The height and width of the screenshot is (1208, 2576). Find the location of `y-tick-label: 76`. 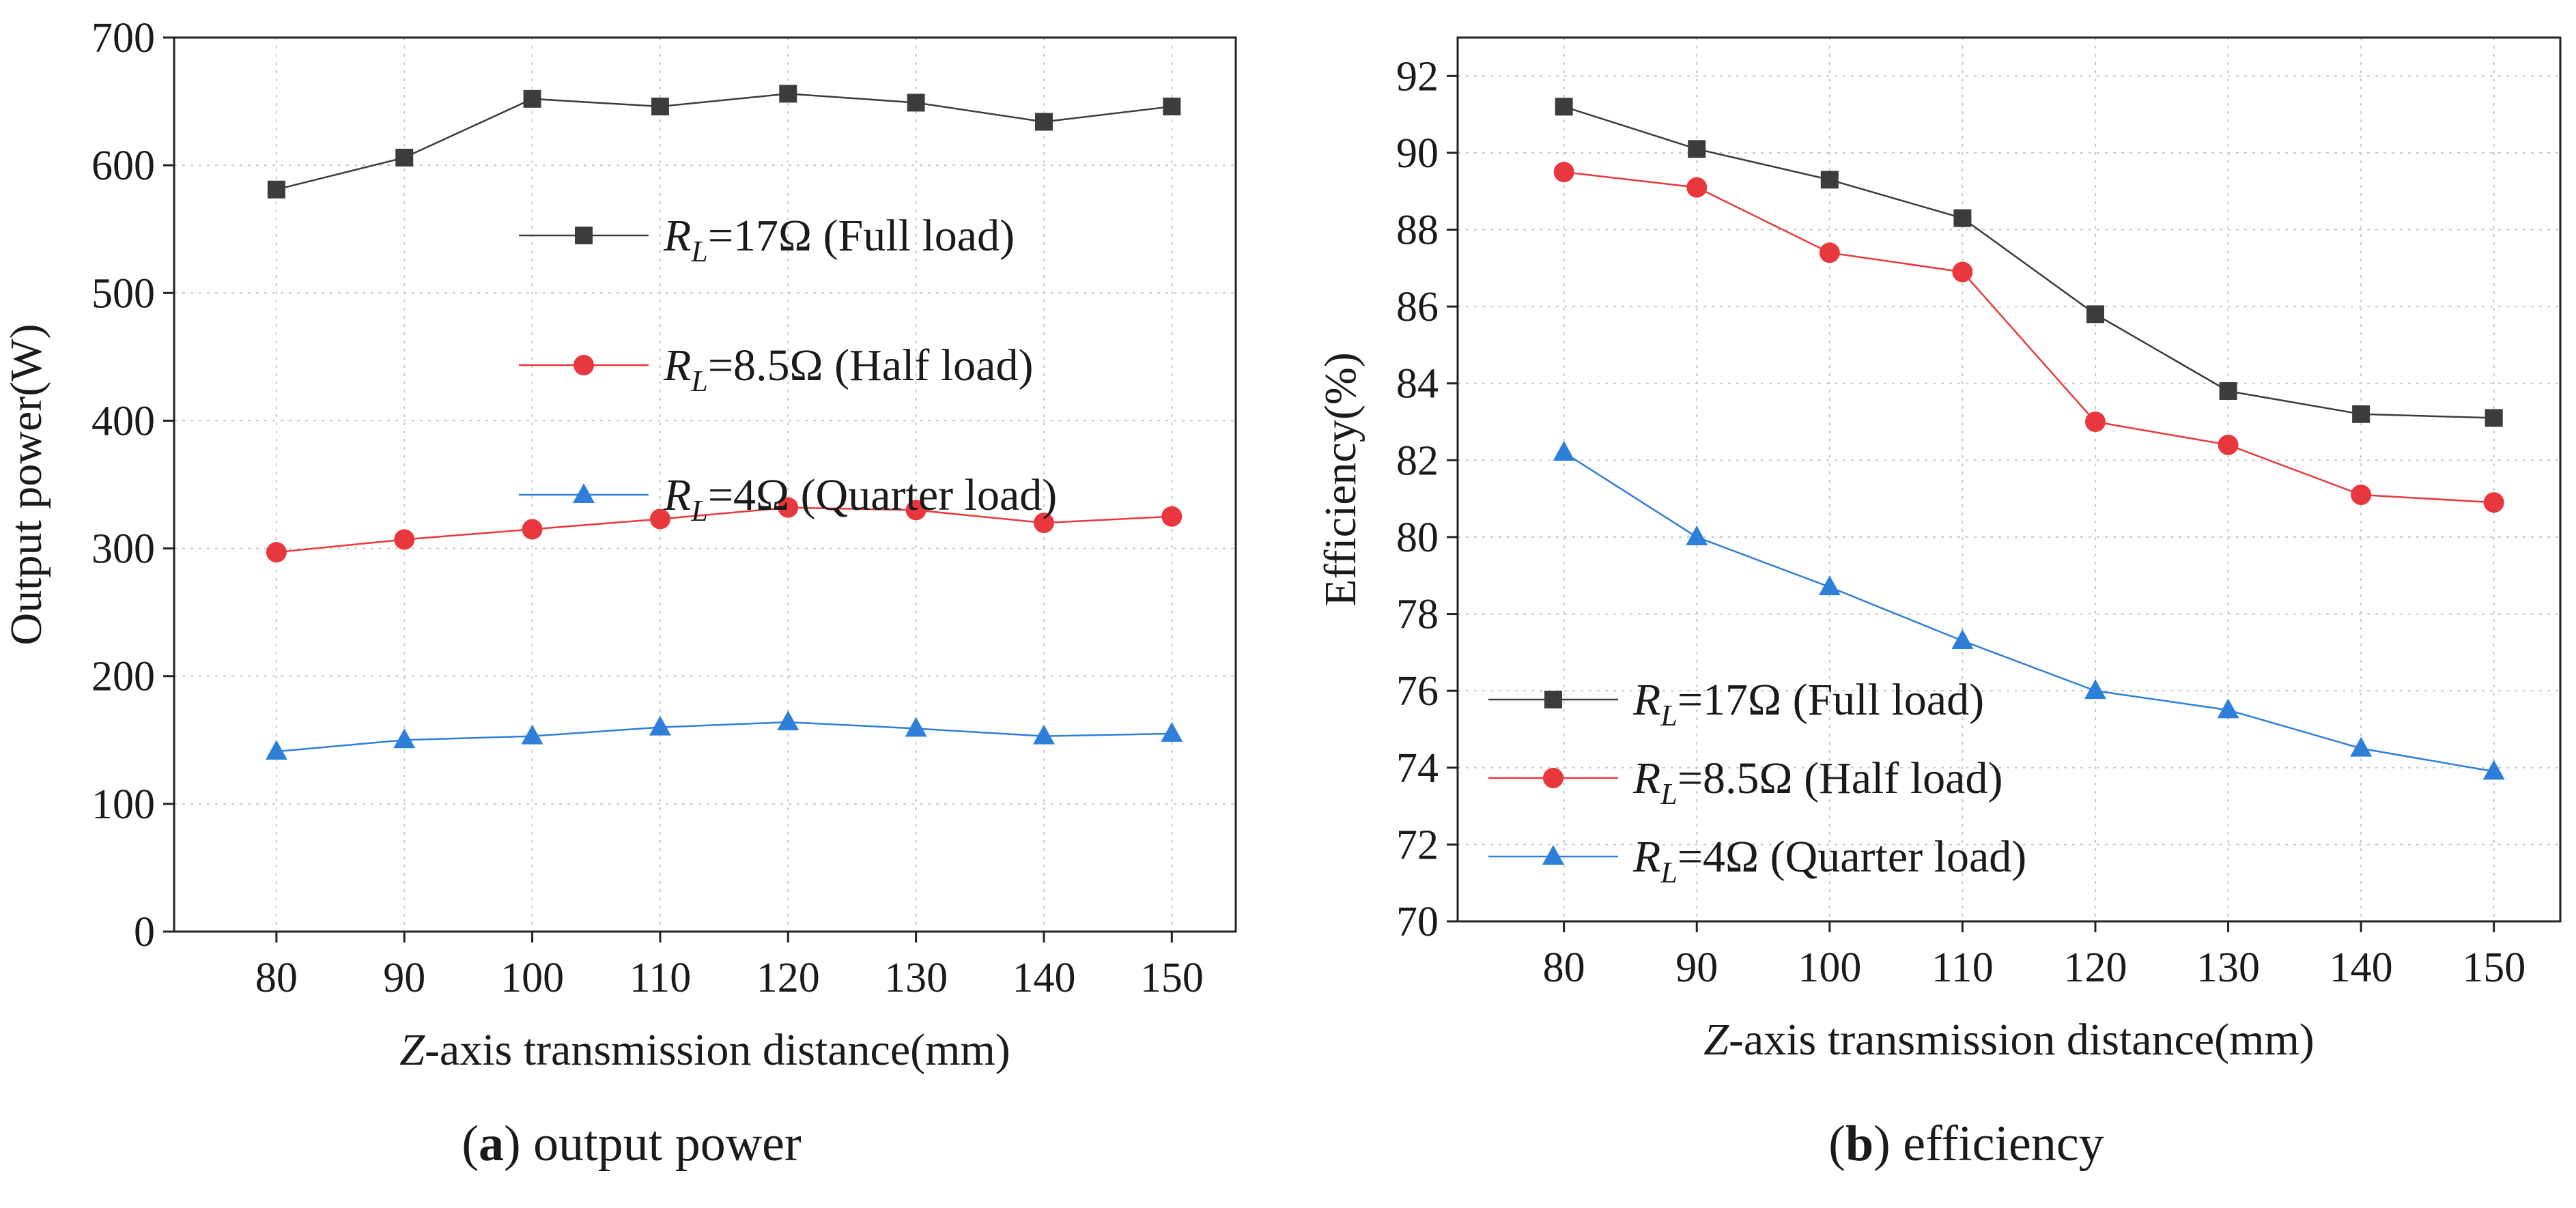

y-tick-label: 76 is located at coordinates (1417, 691).